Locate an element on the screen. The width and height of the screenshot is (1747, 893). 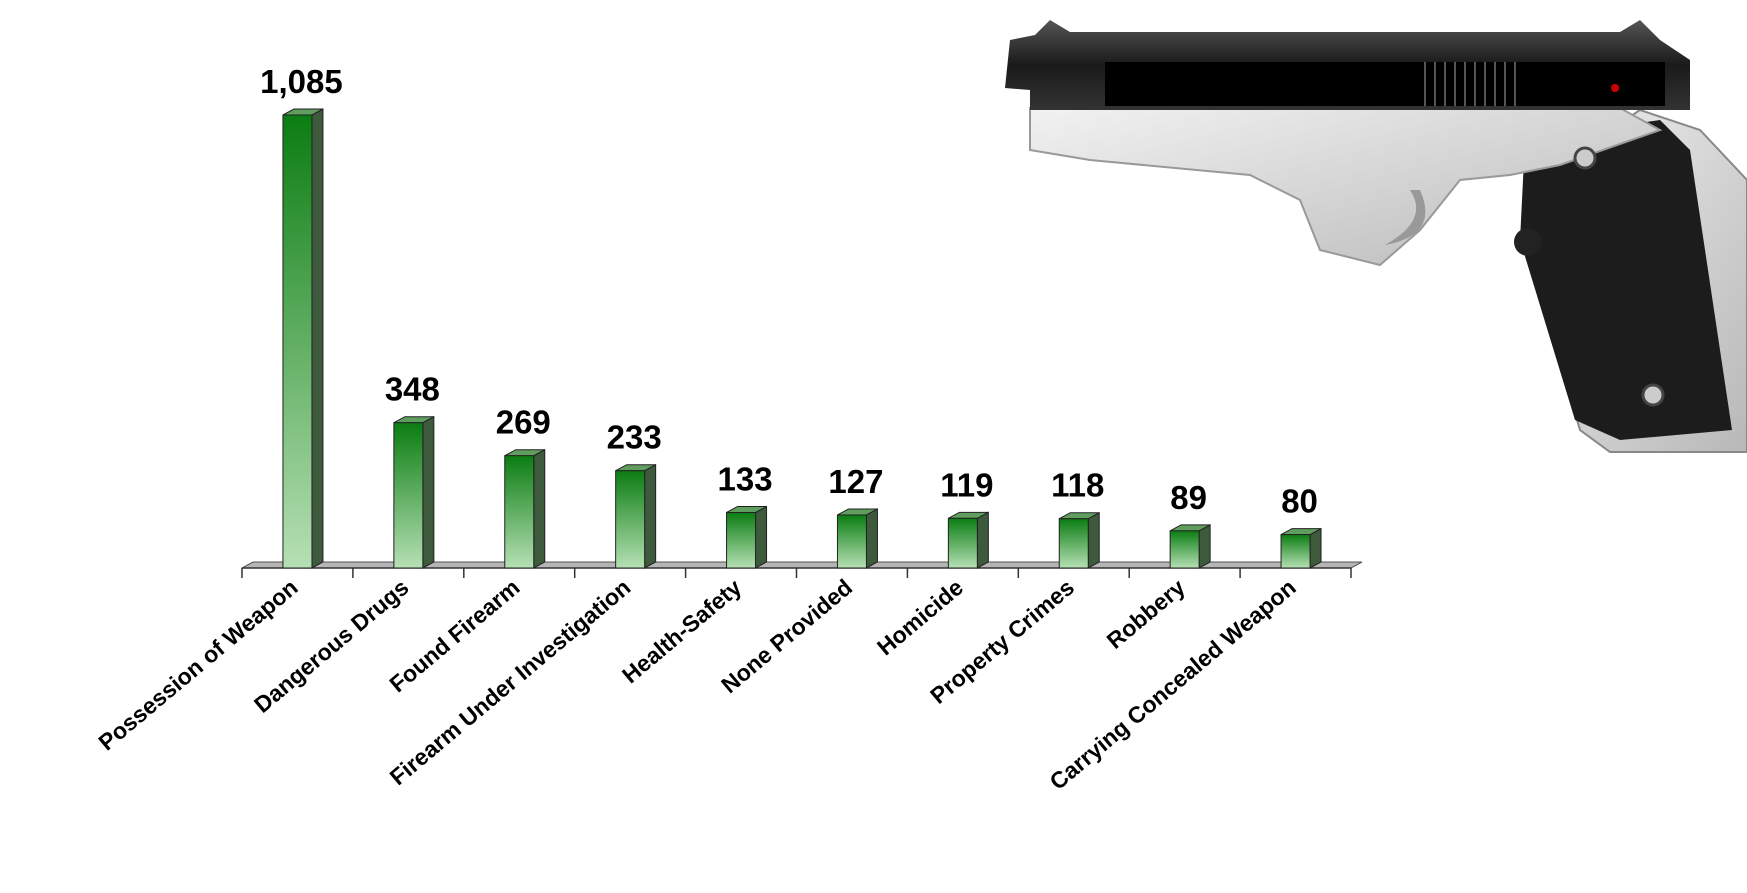
value-label: 119 is located at coordinates (966, 484).